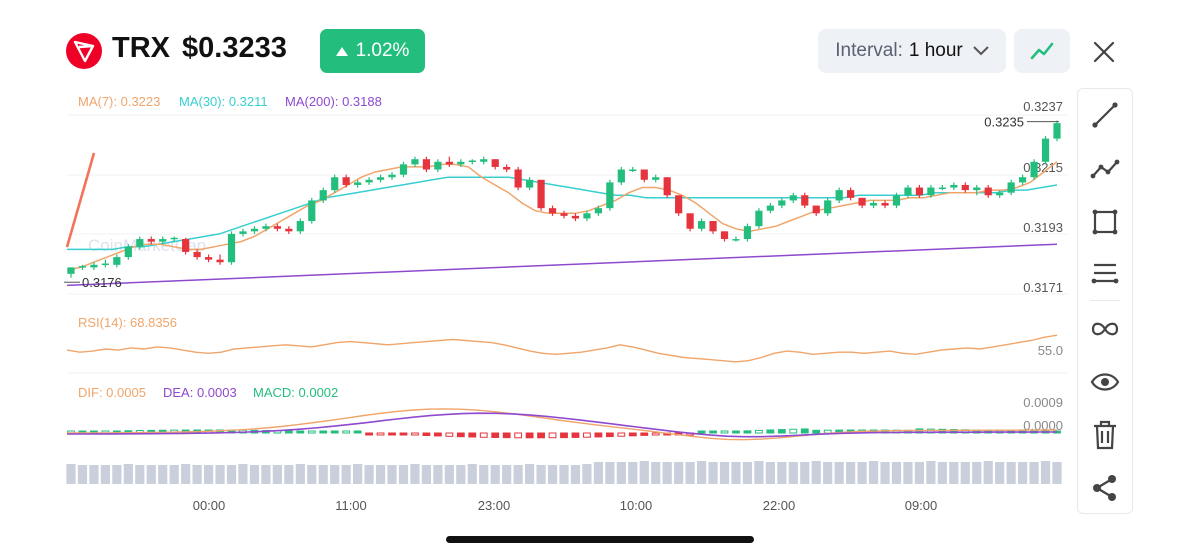 This screenshot has height=554, width=1199. What do you see at coordinates (80, 200) in the screenshot?
I see `drawn-trend-line` at bounding box center [80, 200].